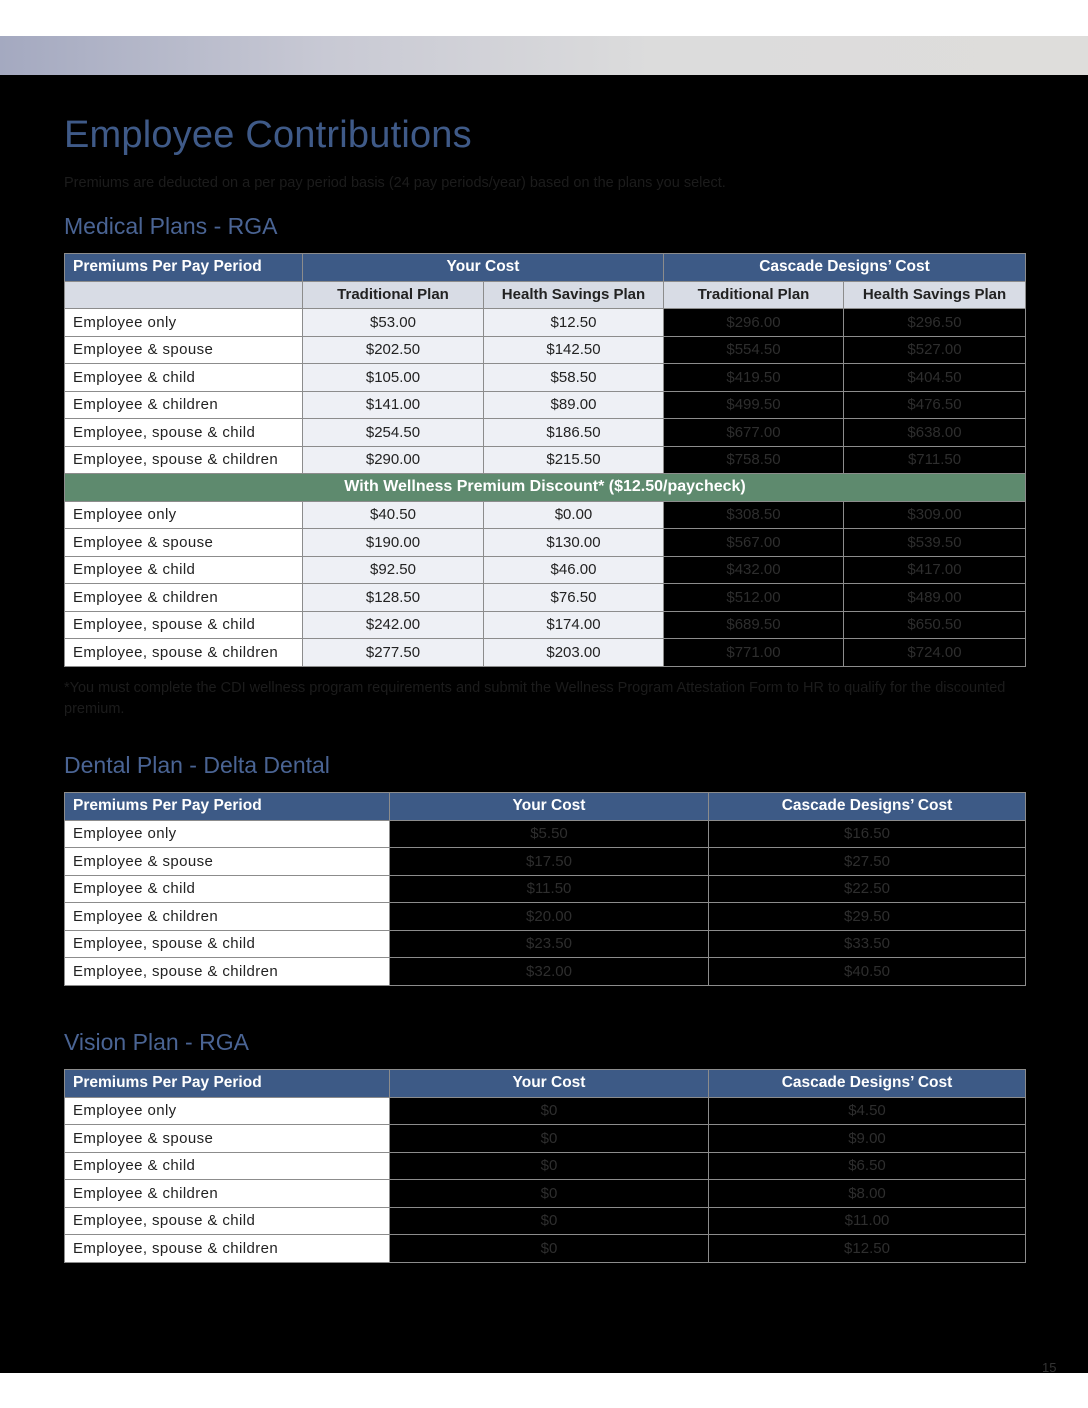  I want to click on company-cost-traditional: $308.50, so click(753, 514).